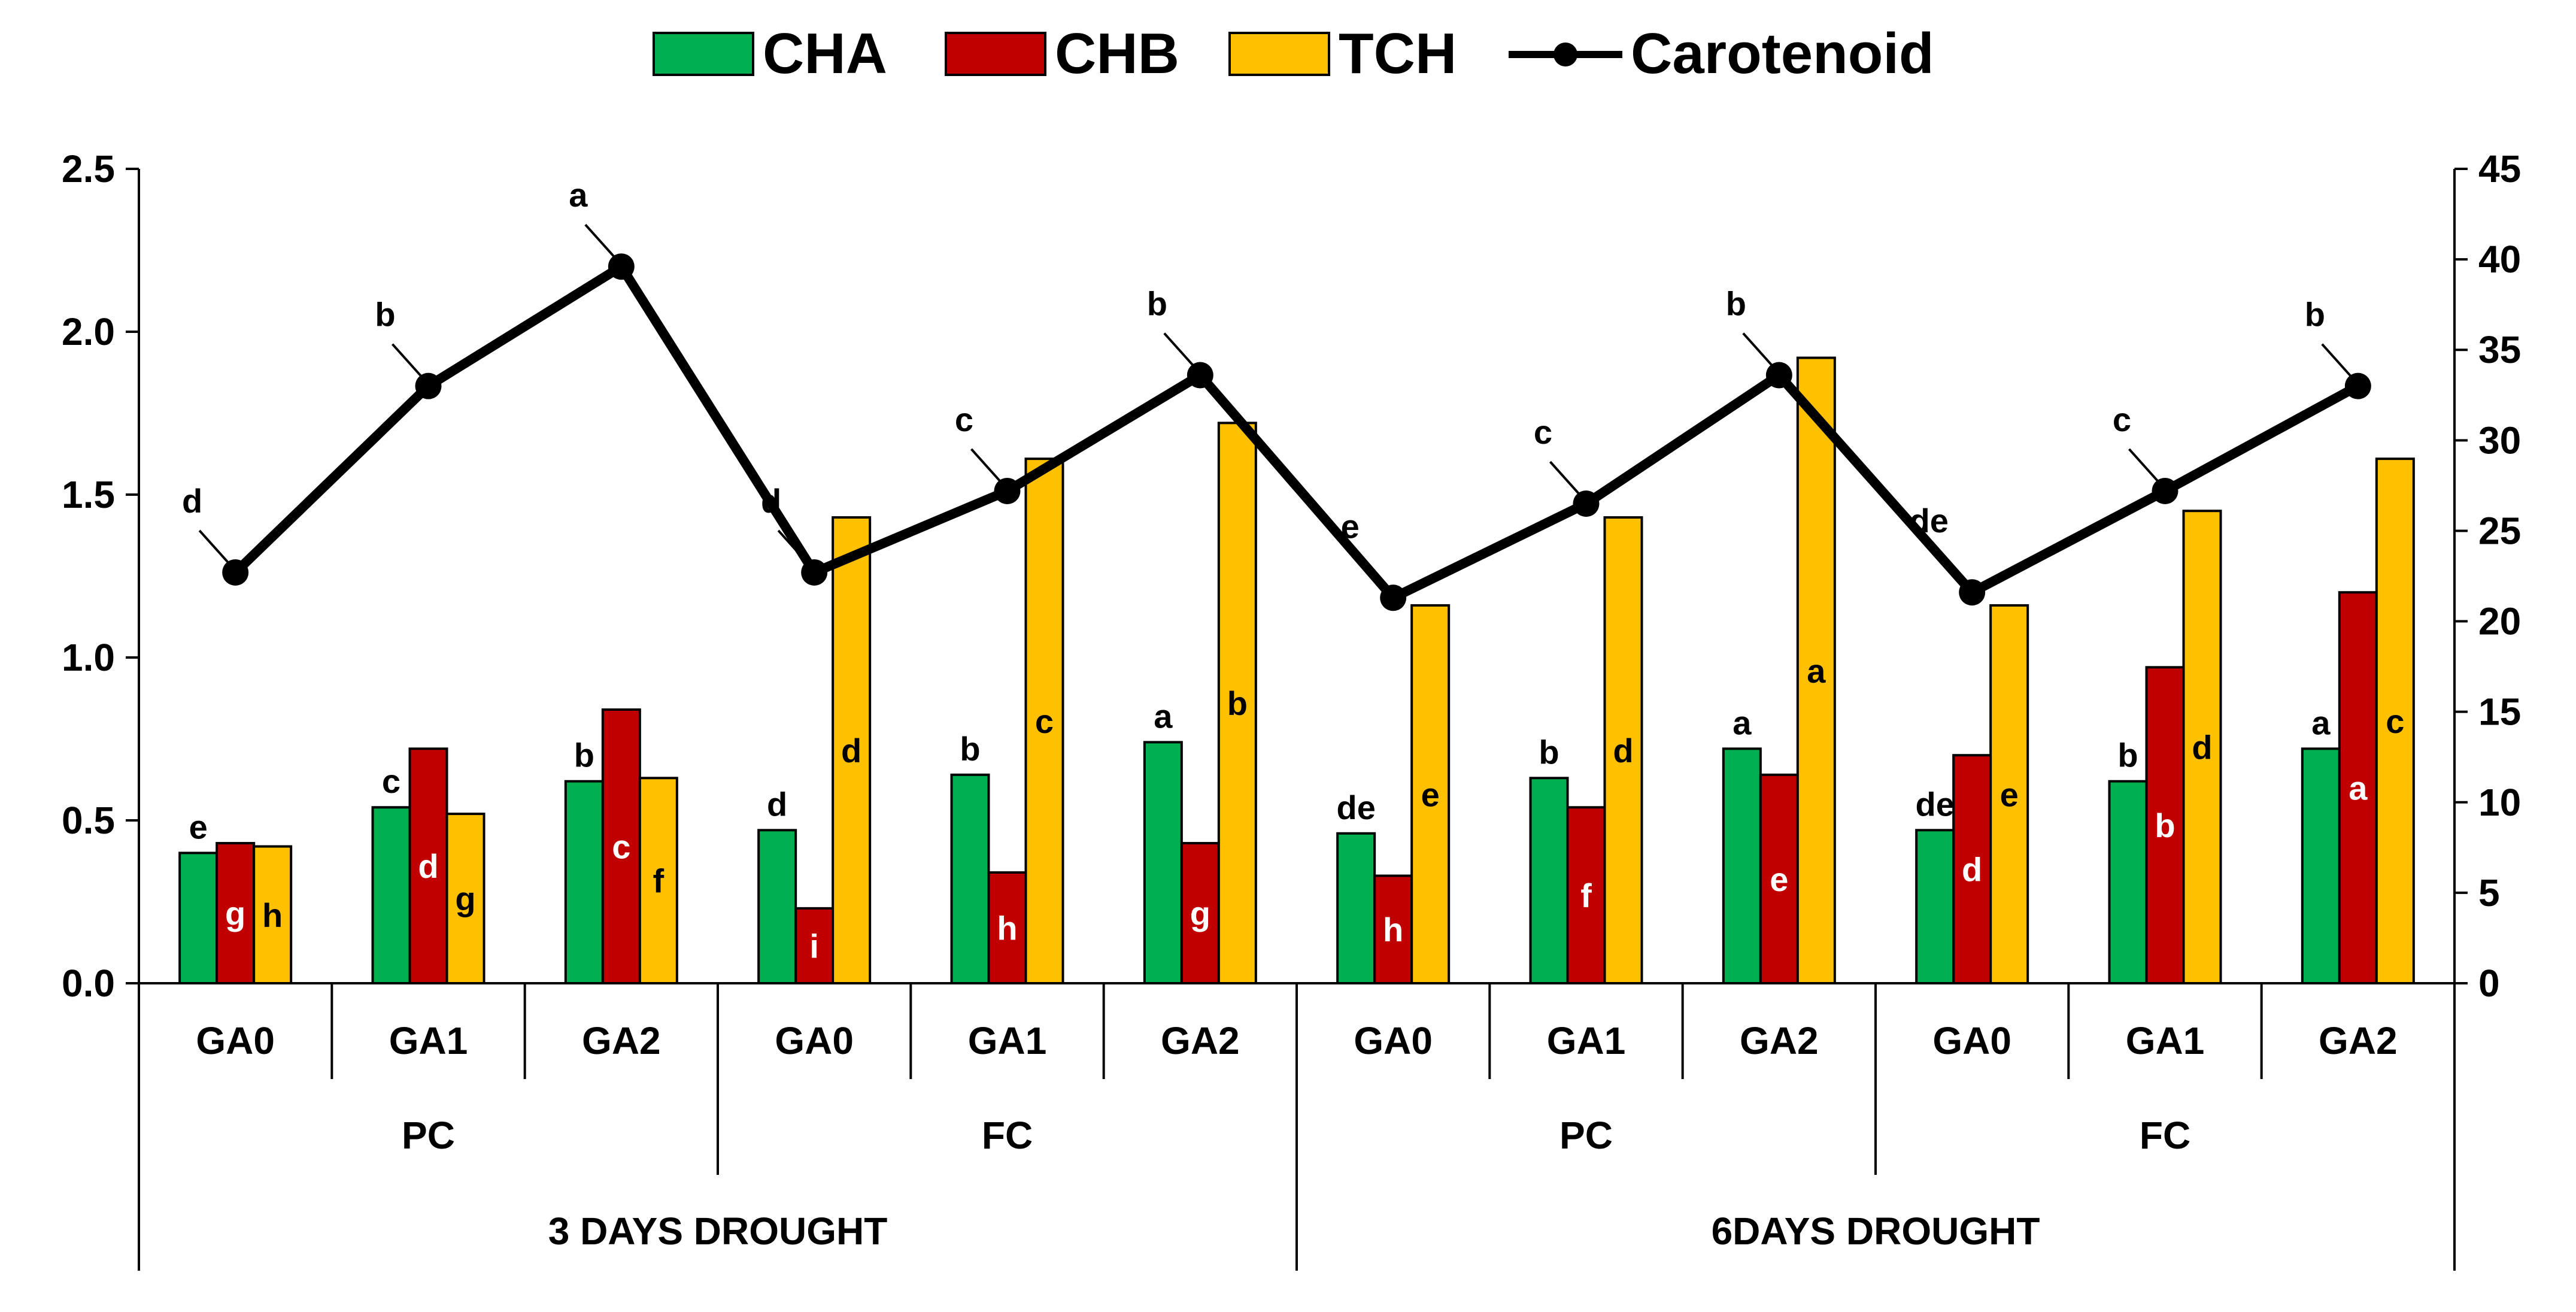  I want to click on legend-item-tch: TCH, so click(1342, 54).